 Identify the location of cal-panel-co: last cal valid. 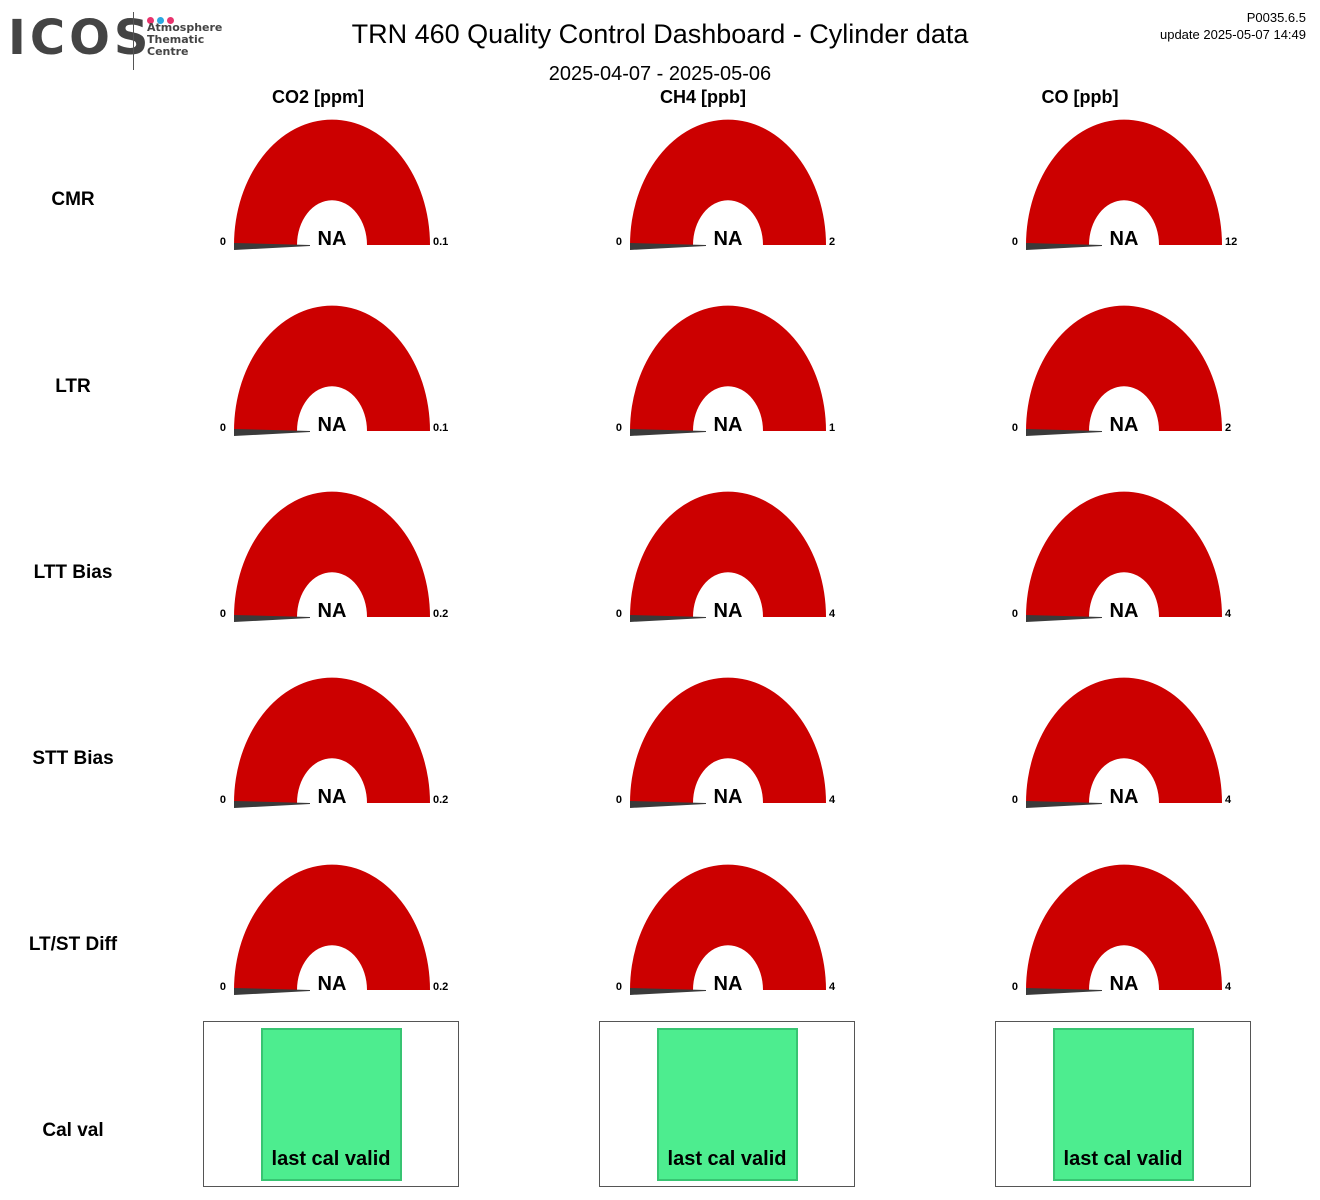
(1123, 1104).